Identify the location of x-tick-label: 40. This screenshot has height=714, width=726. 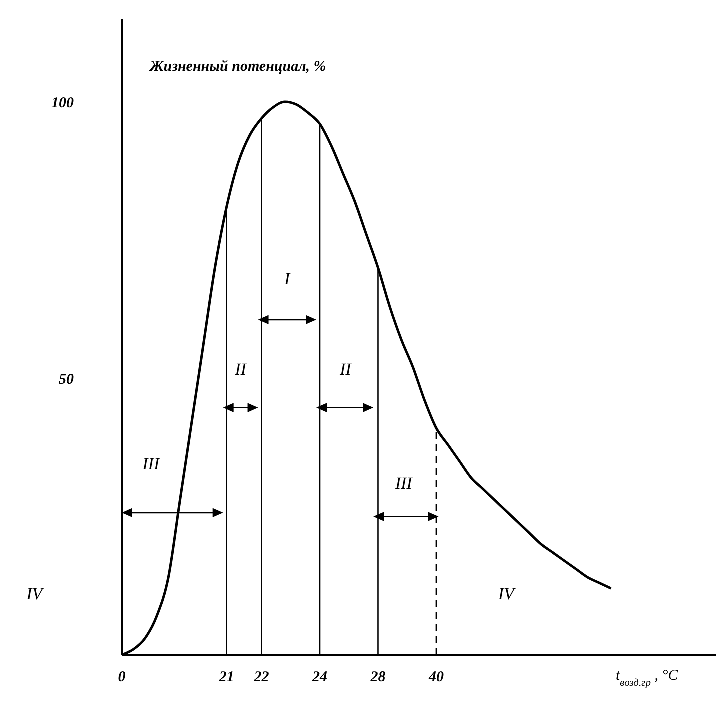
(436, 678).